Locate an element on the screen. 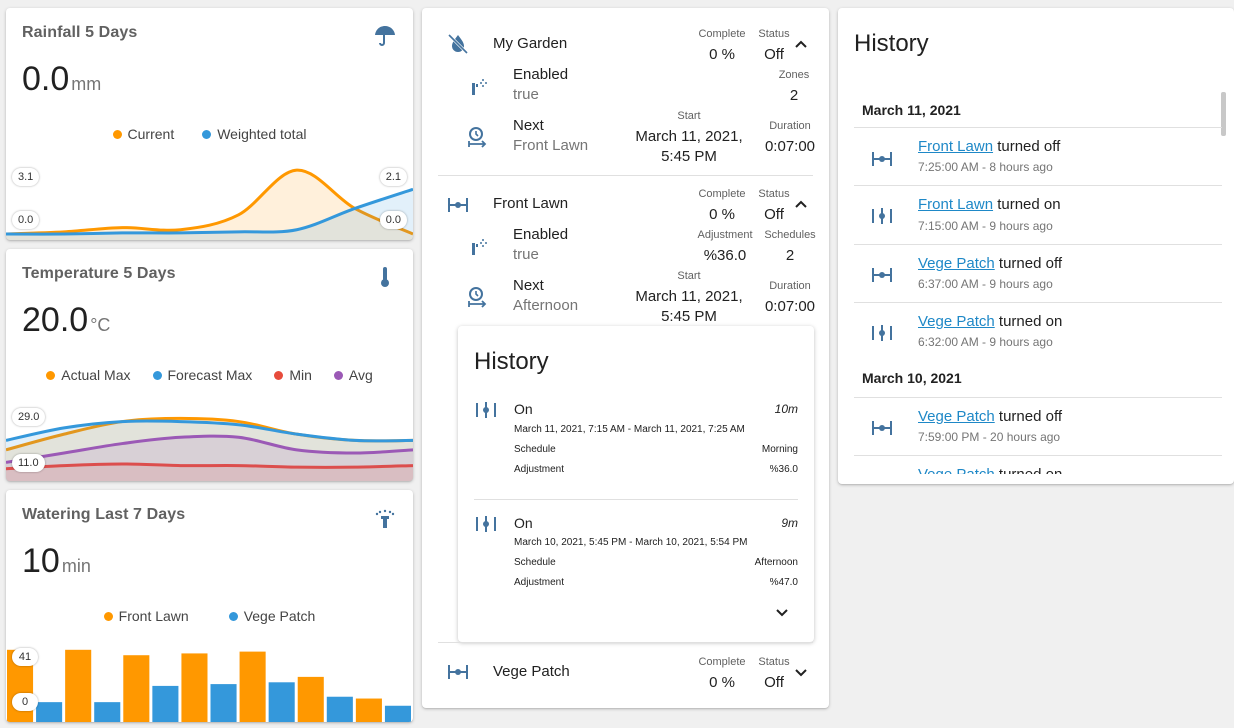 Image resolution: width=1234 pixels, height=728 pixels. legend-vege-patch: Vege Patch is located at coordinates (271, 616).